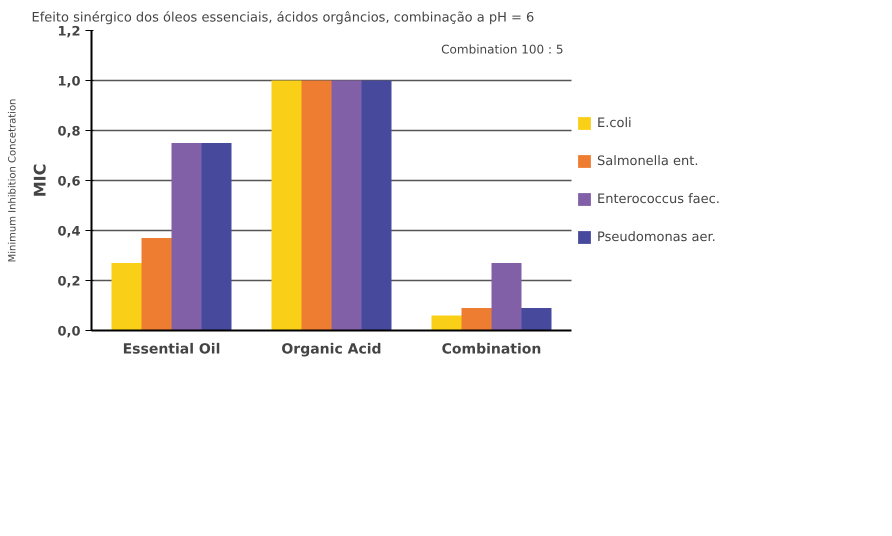  Describe the element at coordinates (68, 182) in the screenshot. I see `y-tick-label: 0,6` at that location.